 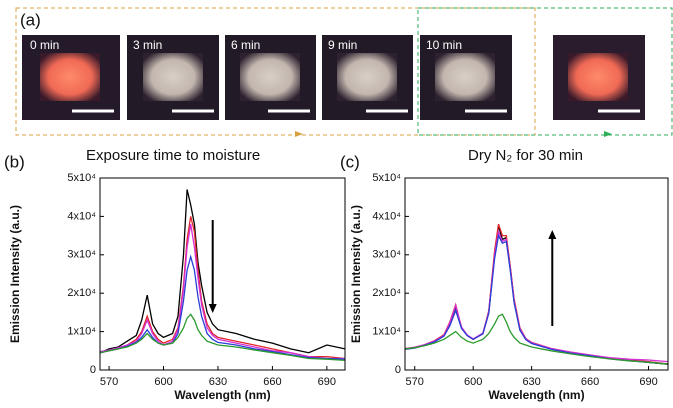 I want to click on panel-label: (b), so click(x=14, y=161).